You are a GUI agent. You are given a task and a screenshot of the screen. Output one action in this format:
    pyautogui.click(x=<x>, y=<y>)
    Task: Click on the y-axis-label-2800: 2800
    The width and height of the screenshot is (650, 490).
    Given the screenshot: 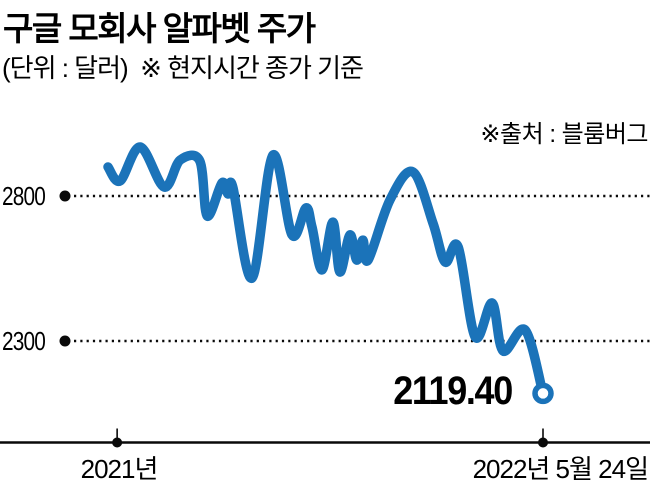 What is the action you would take?
    pyautogui.click(x=24, y=196)
    